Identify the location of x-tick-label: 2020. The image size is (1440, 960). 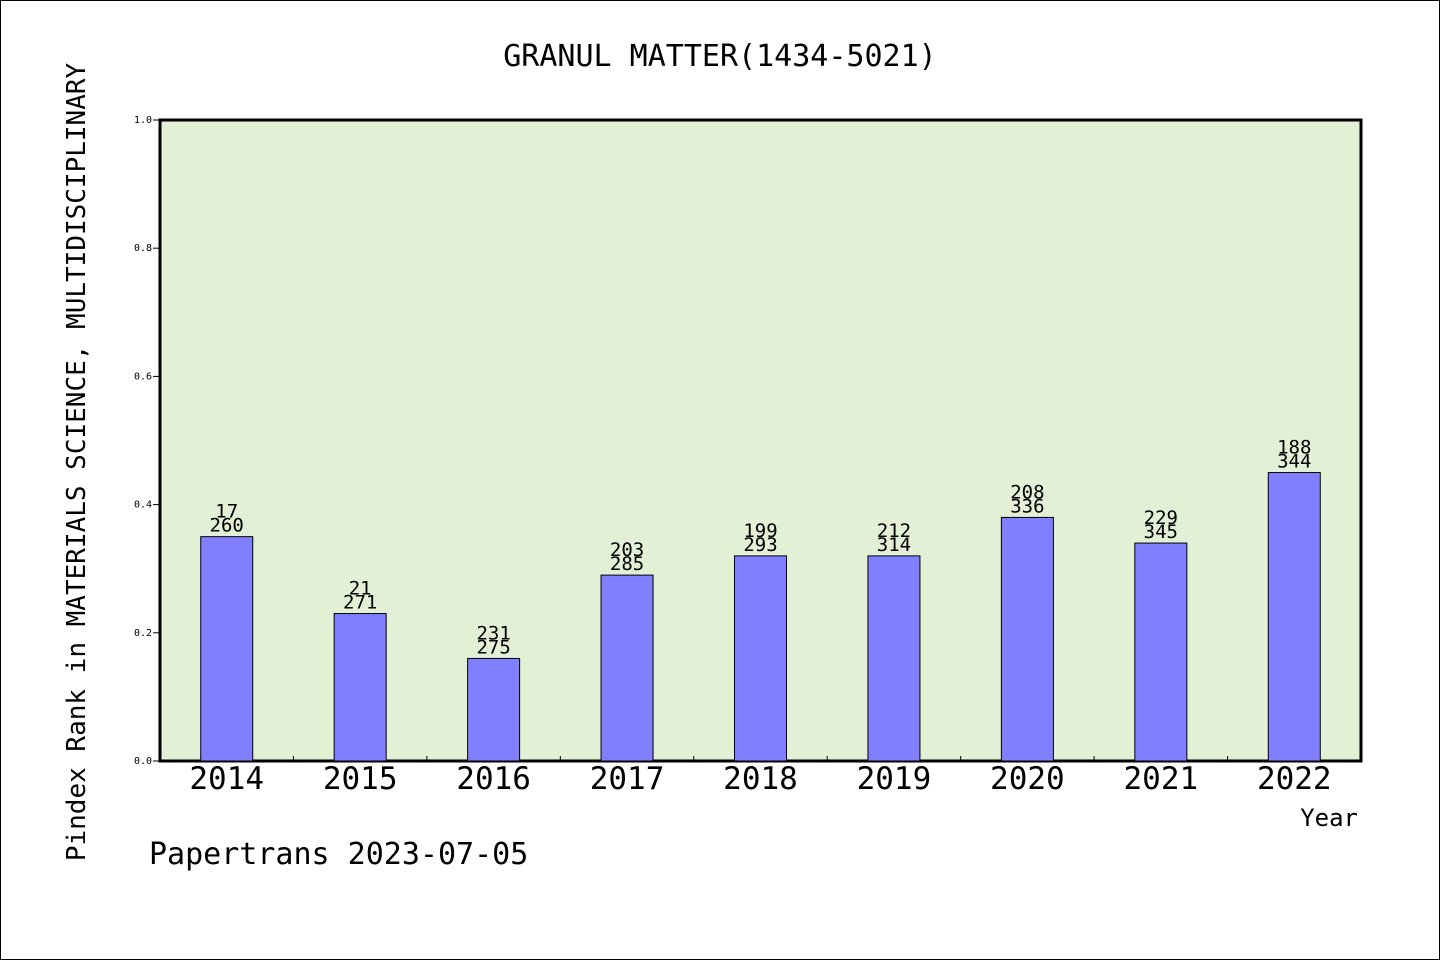
(1027, 779).